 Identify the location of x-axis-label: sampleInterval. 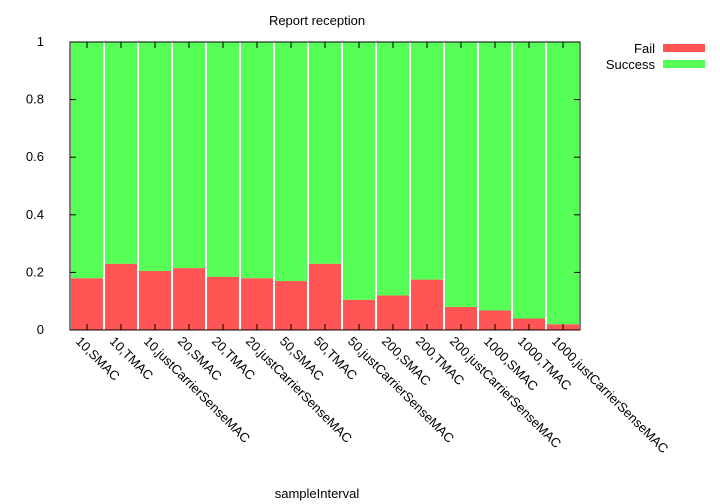
(317, 493).